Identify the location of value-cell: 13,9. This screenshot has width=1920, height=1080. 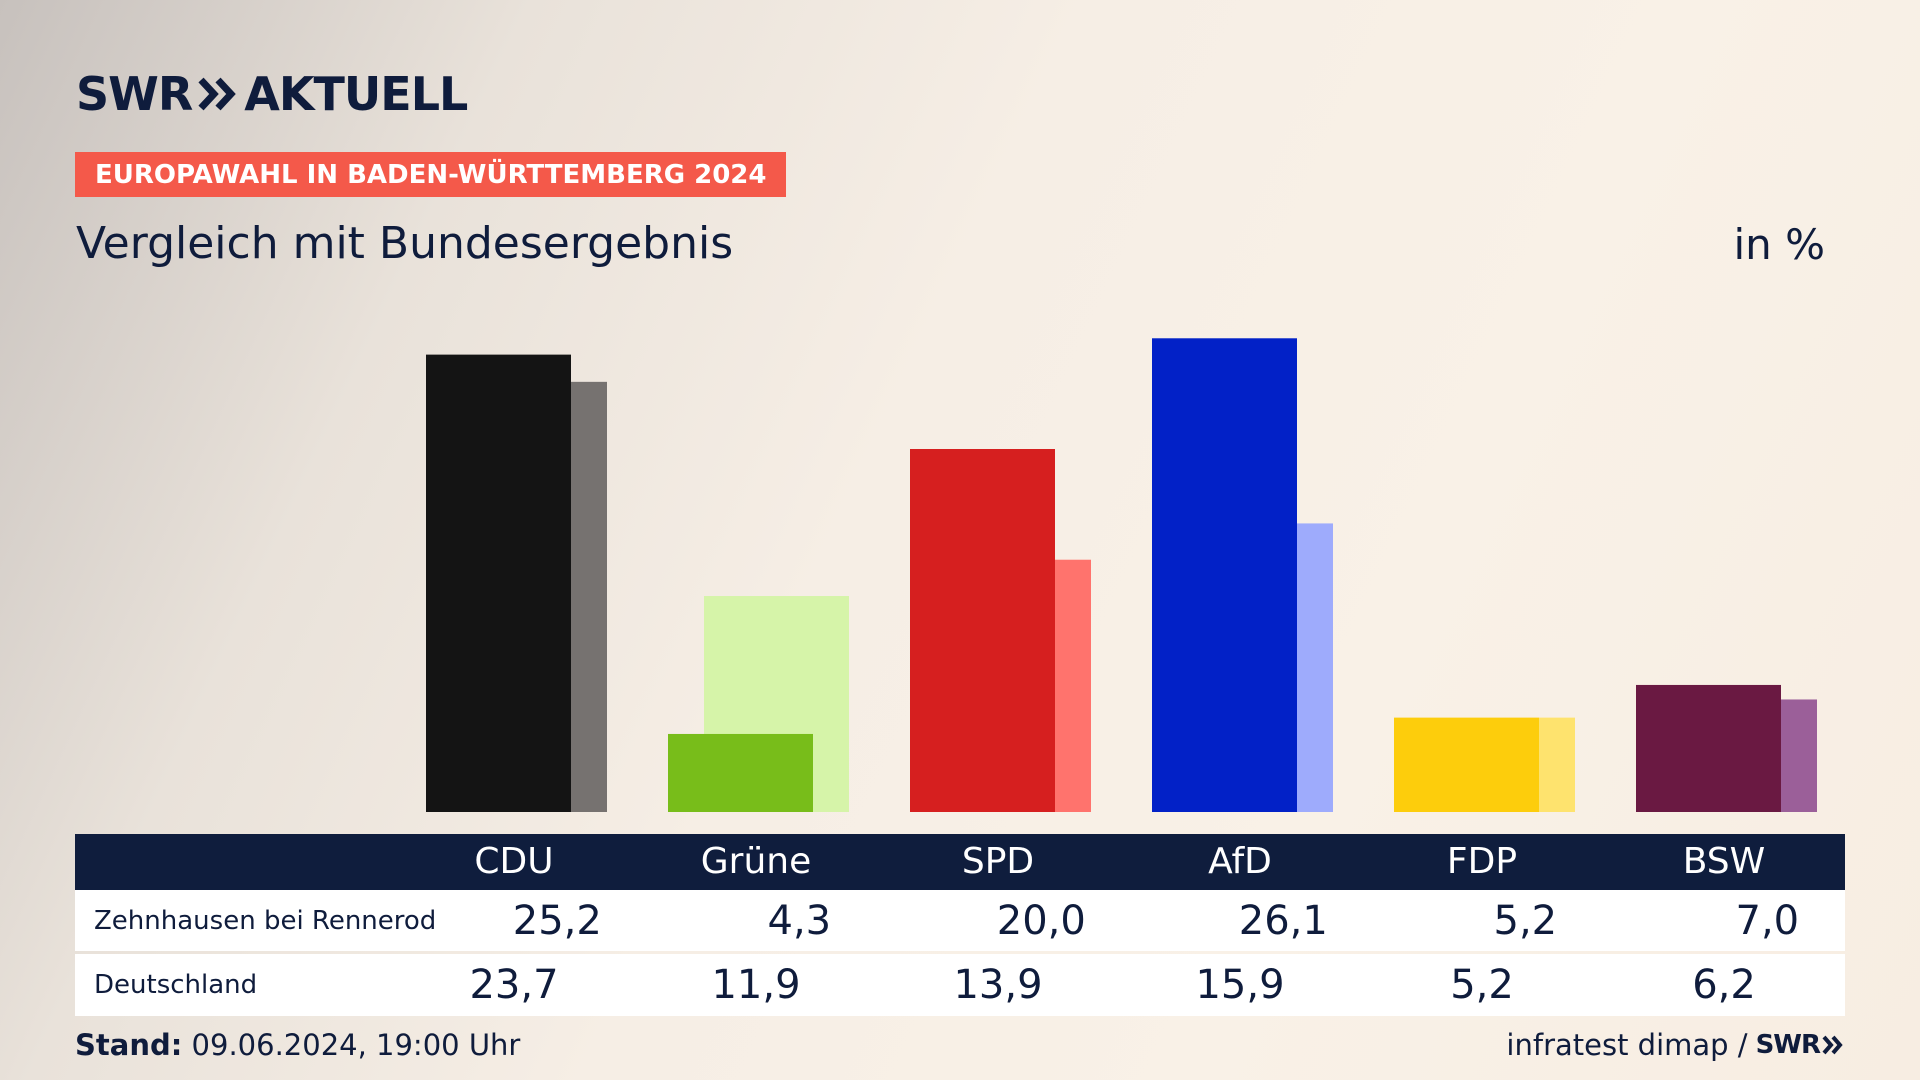
(998, 985).